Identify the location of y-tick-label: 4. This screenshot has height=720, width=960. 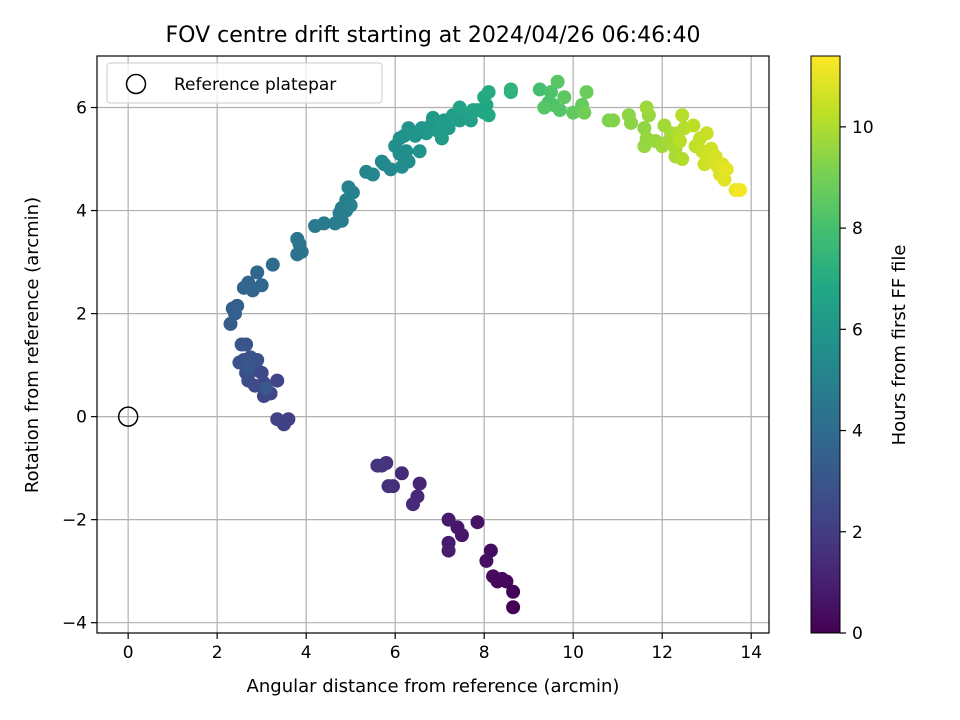
(81, 212).